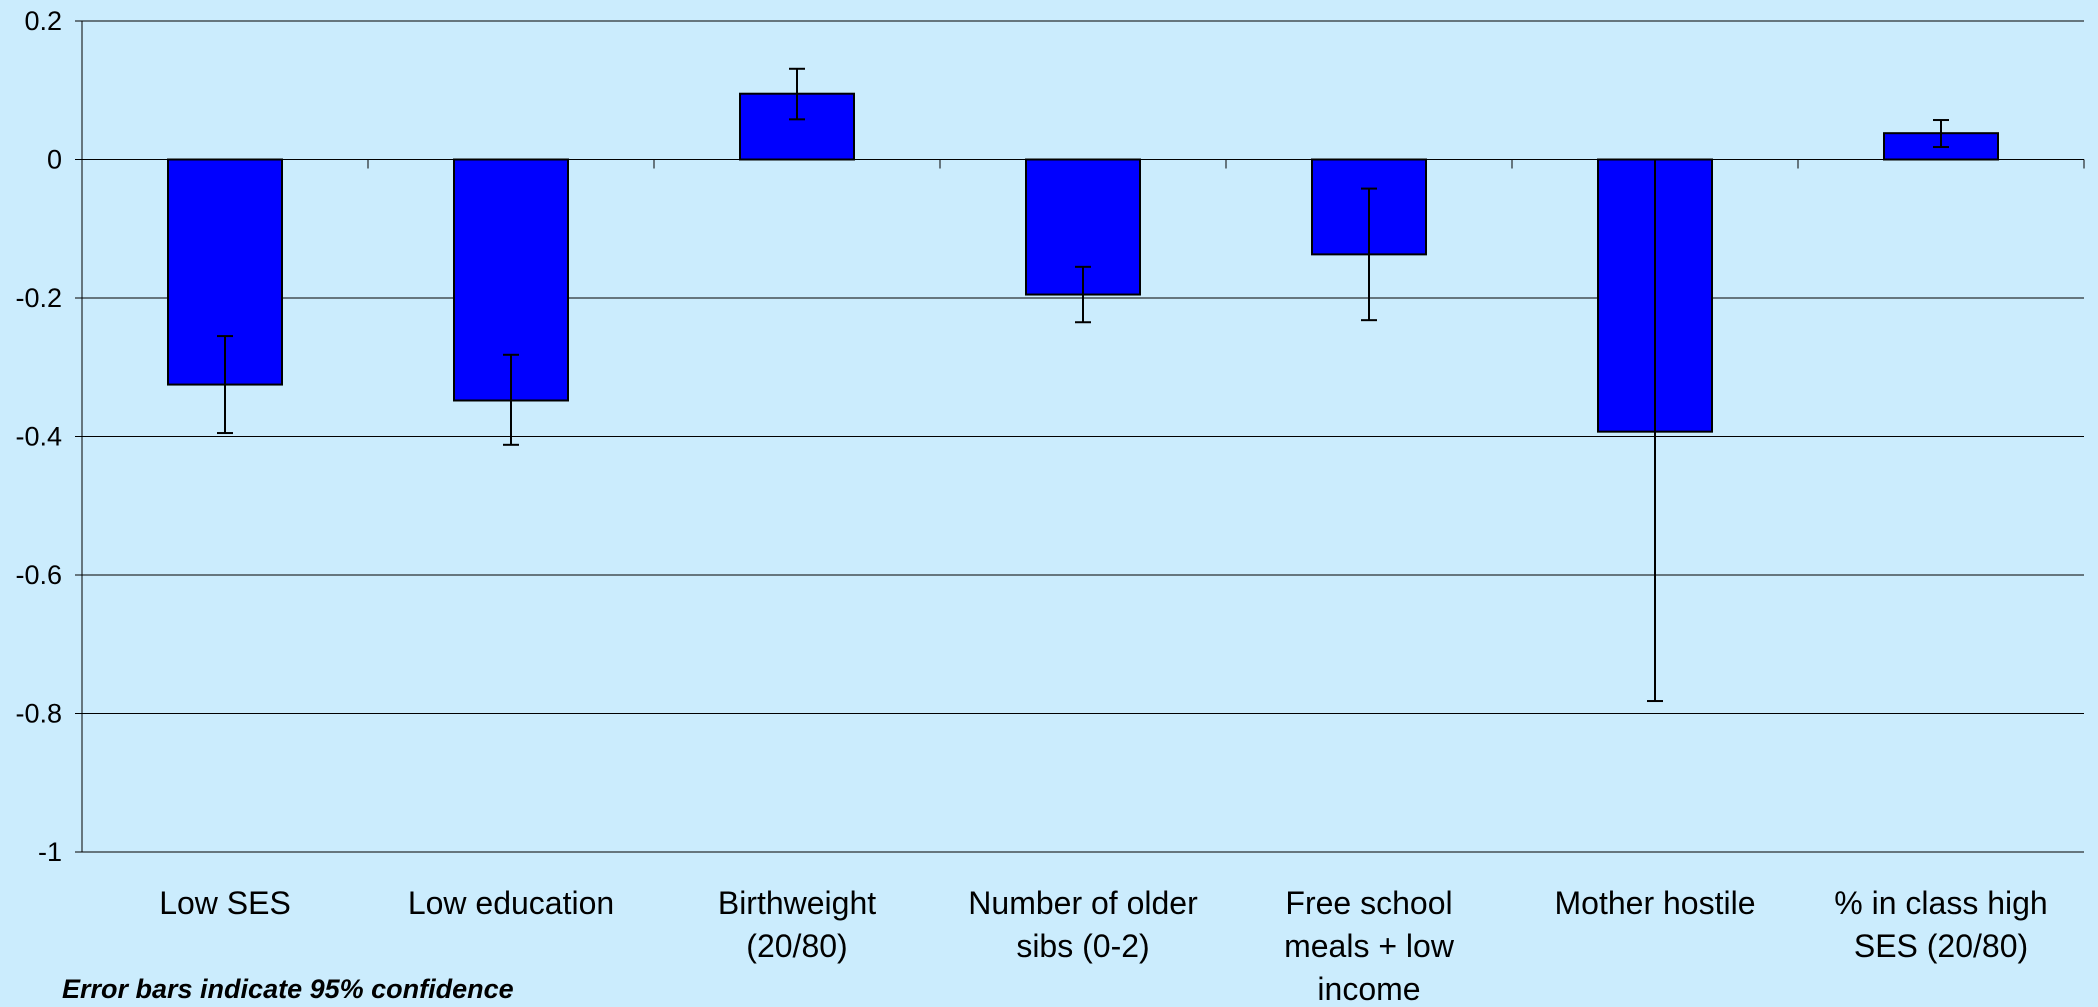  Describe the element at coordinates (225, 903) in the screenshot. I see `x-category-label: Low SES` at that location.